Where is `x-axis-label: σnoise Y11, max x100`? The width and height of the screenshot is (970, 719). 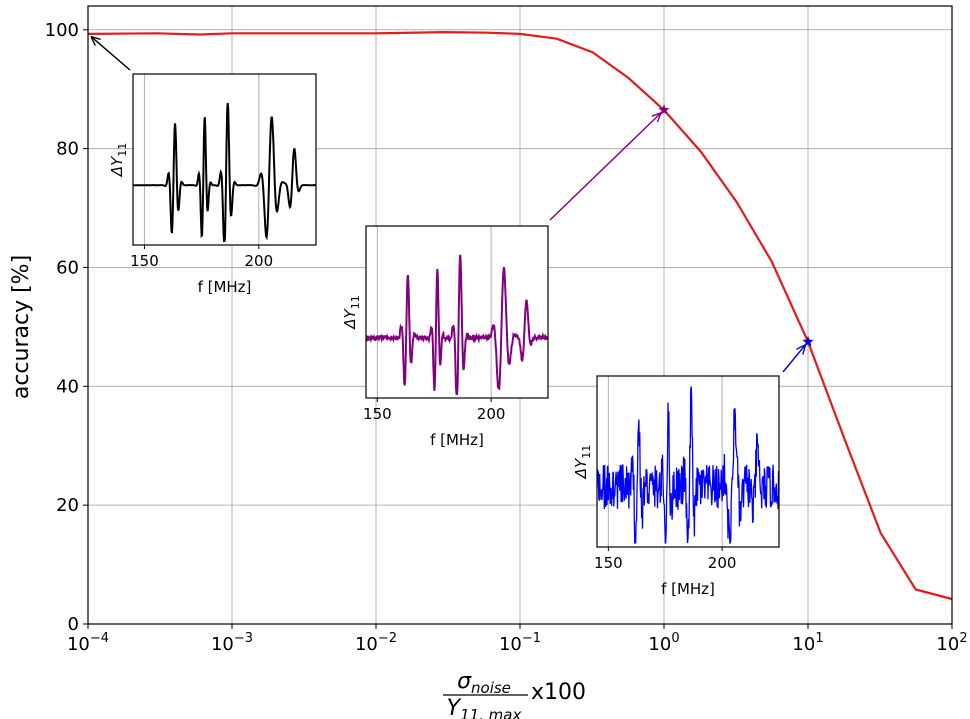 x-axis-label: σnoise Y11, max x100 is located at coordinates (514, 694).